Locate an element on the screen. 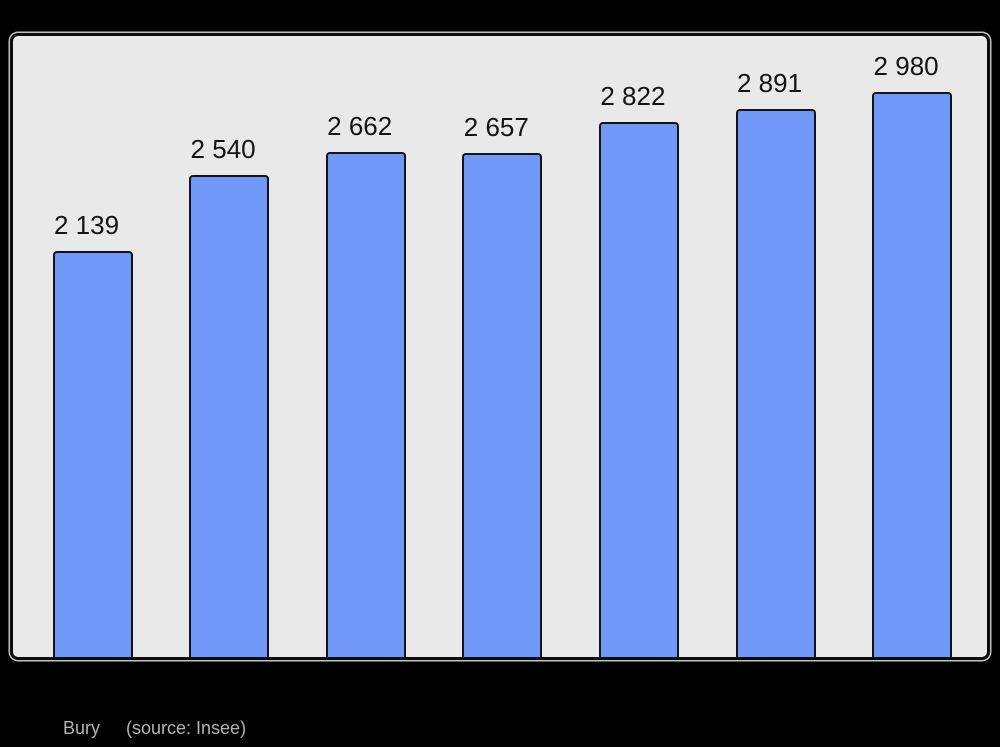  bar-value-label: 2 980 is located at coordinates (906, 66).